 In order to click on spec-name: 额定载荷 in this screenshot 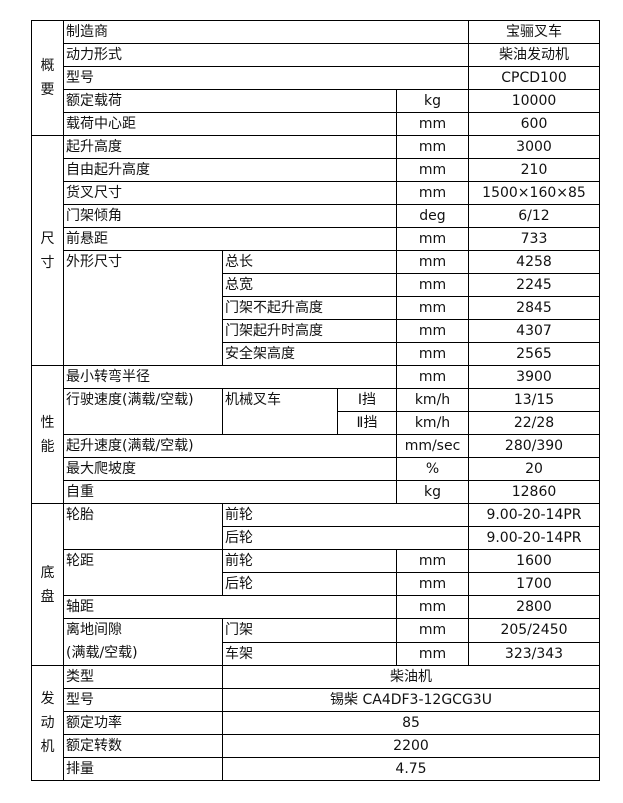, I will do `click(230, 101)`.